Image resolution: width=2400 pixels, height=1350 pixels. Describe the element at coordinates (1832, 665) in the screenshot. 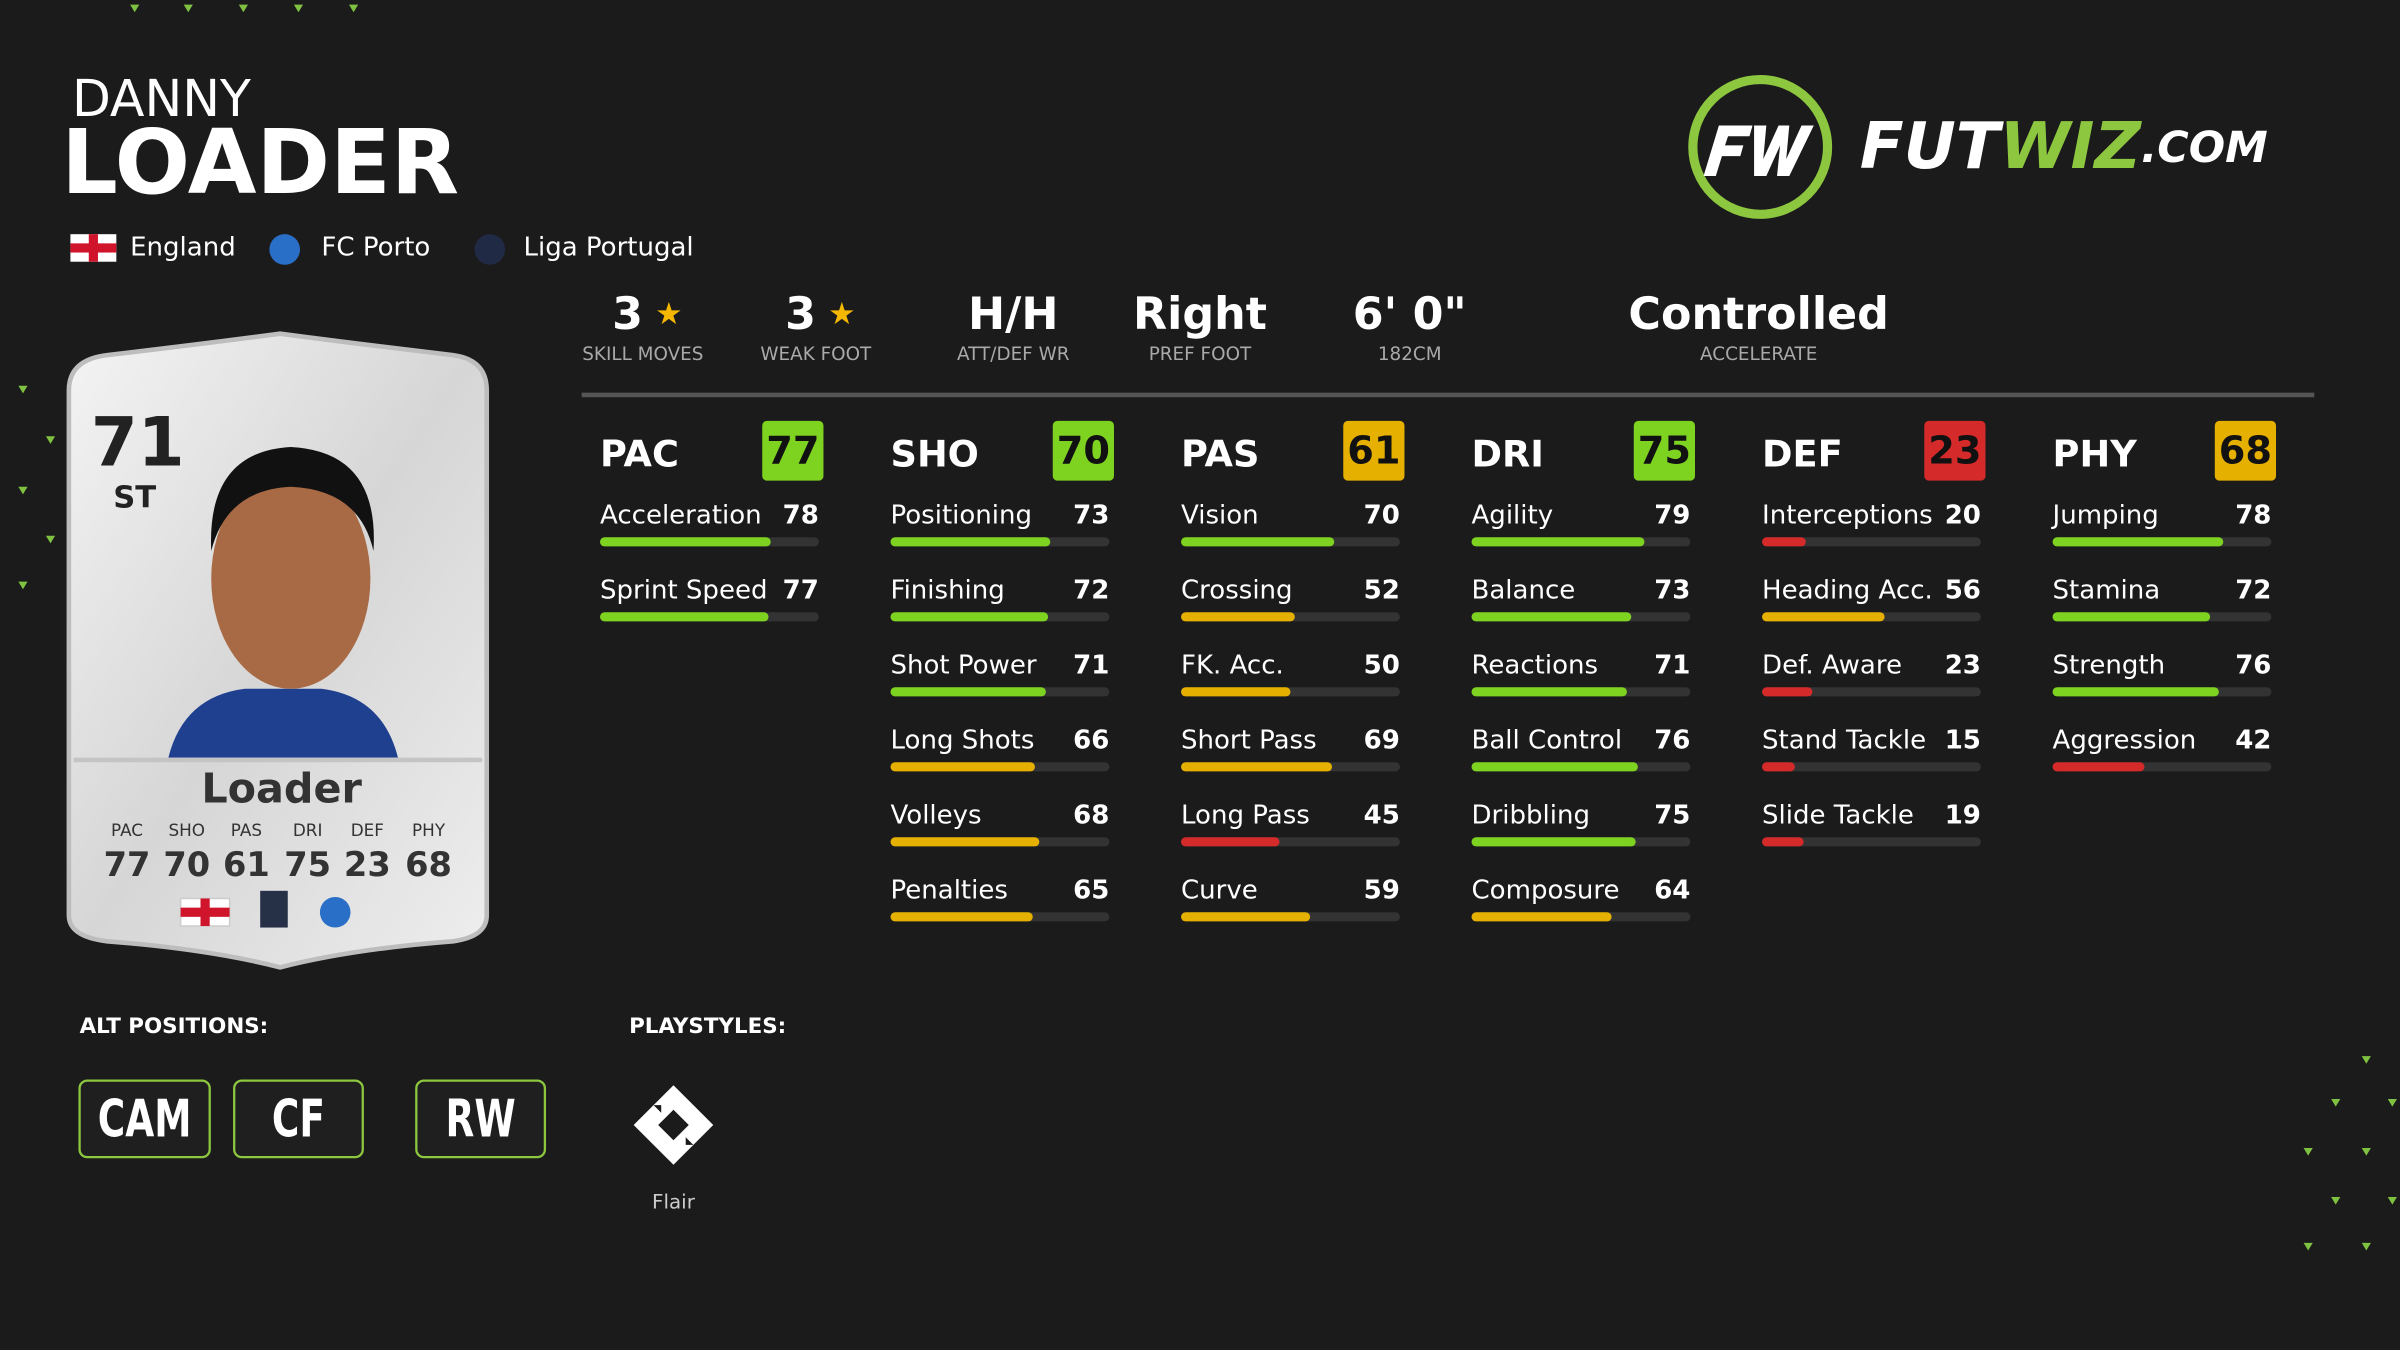

I see `attribute-name: Def. Aware` at that location.